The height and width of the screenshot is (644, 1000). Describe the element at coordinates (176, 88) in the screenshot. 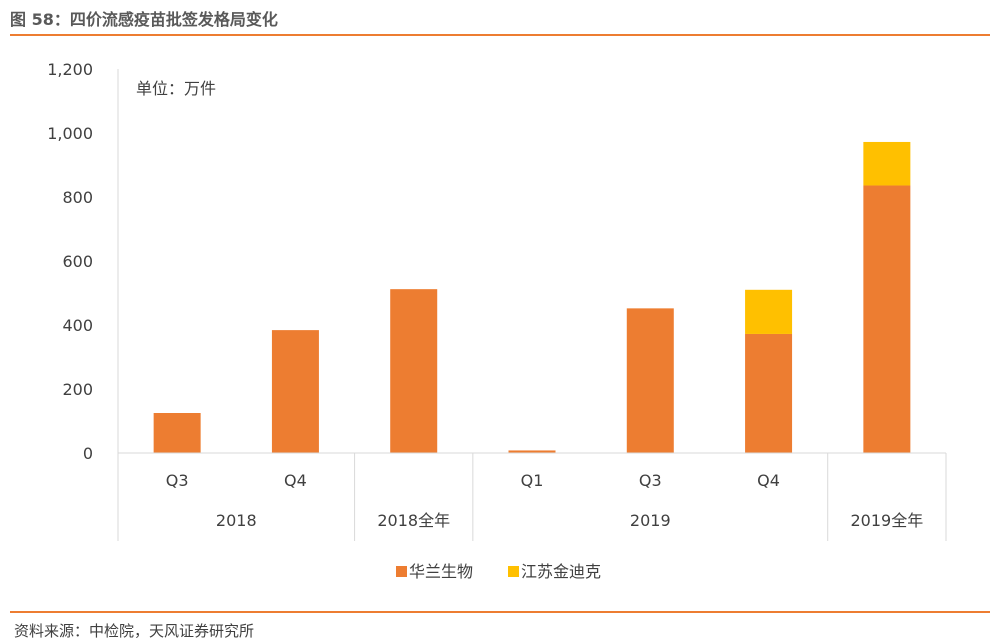

I see `unit-note: 单位：万件` at that location.